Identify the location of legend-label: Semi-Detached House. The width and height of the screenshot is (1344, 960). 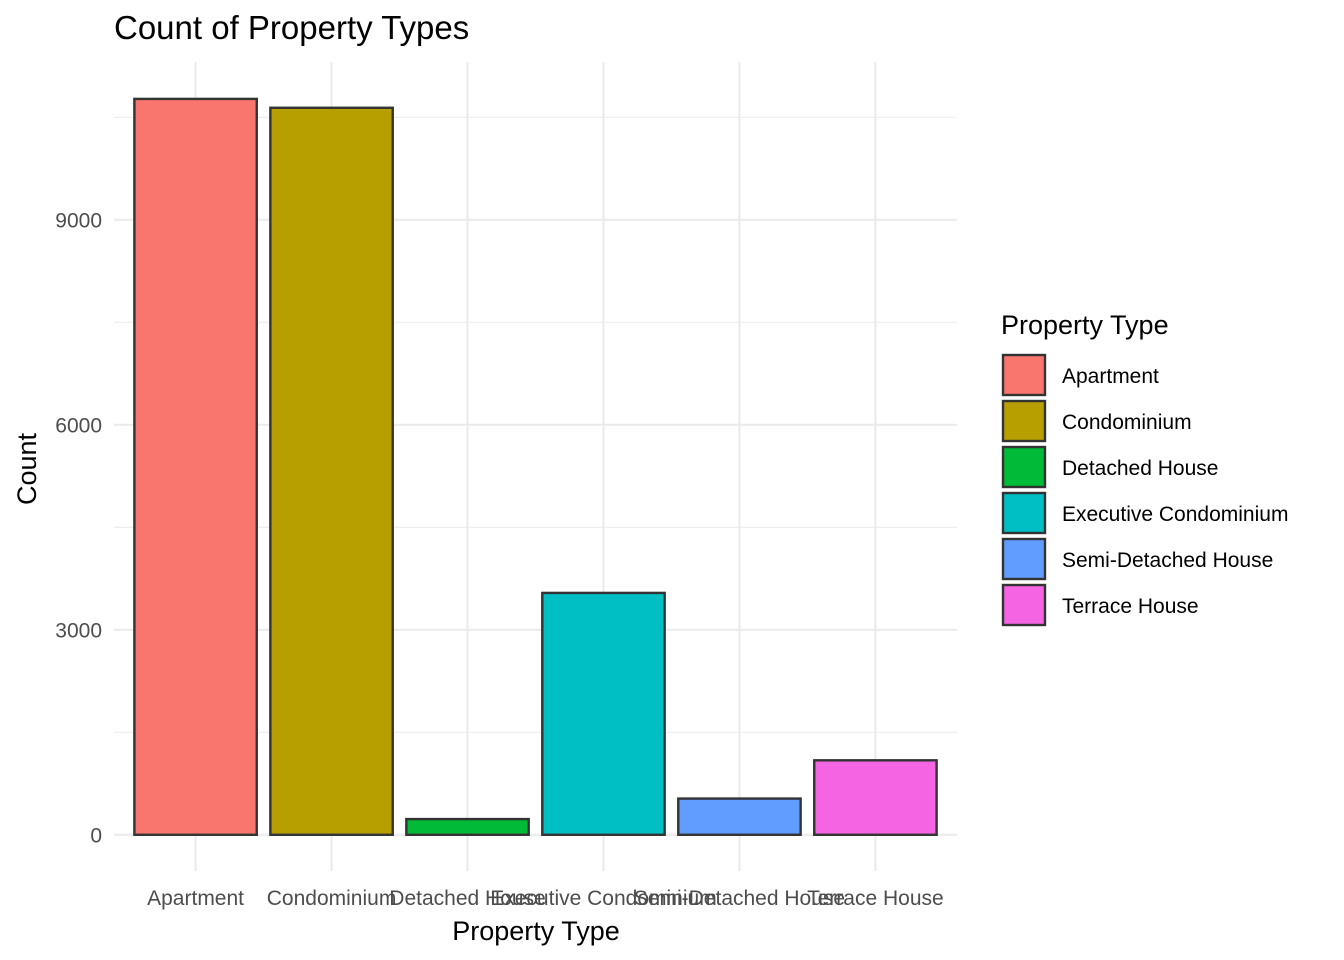
(1167, 560).